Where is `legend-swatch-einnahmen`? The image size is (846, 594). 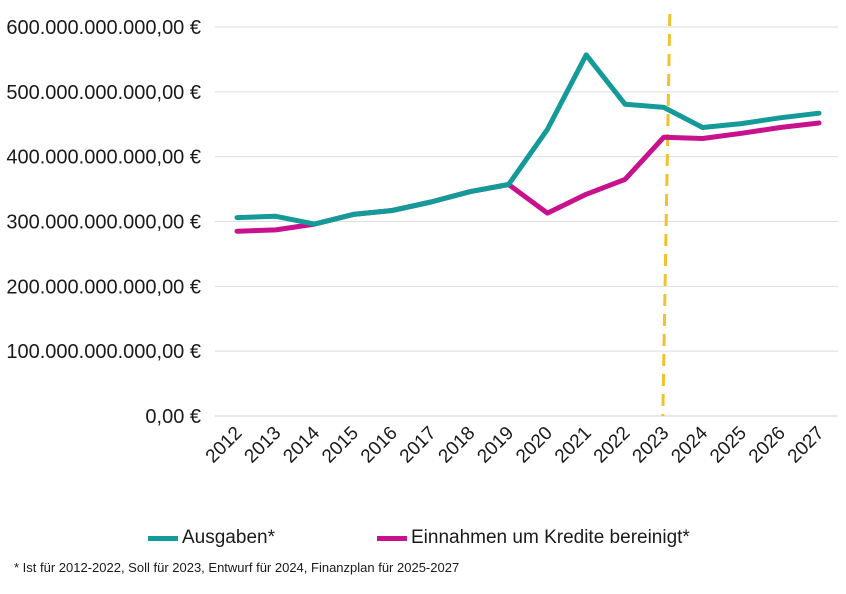 legend-swatch-einnahmen is located at coordinates (392, 538).